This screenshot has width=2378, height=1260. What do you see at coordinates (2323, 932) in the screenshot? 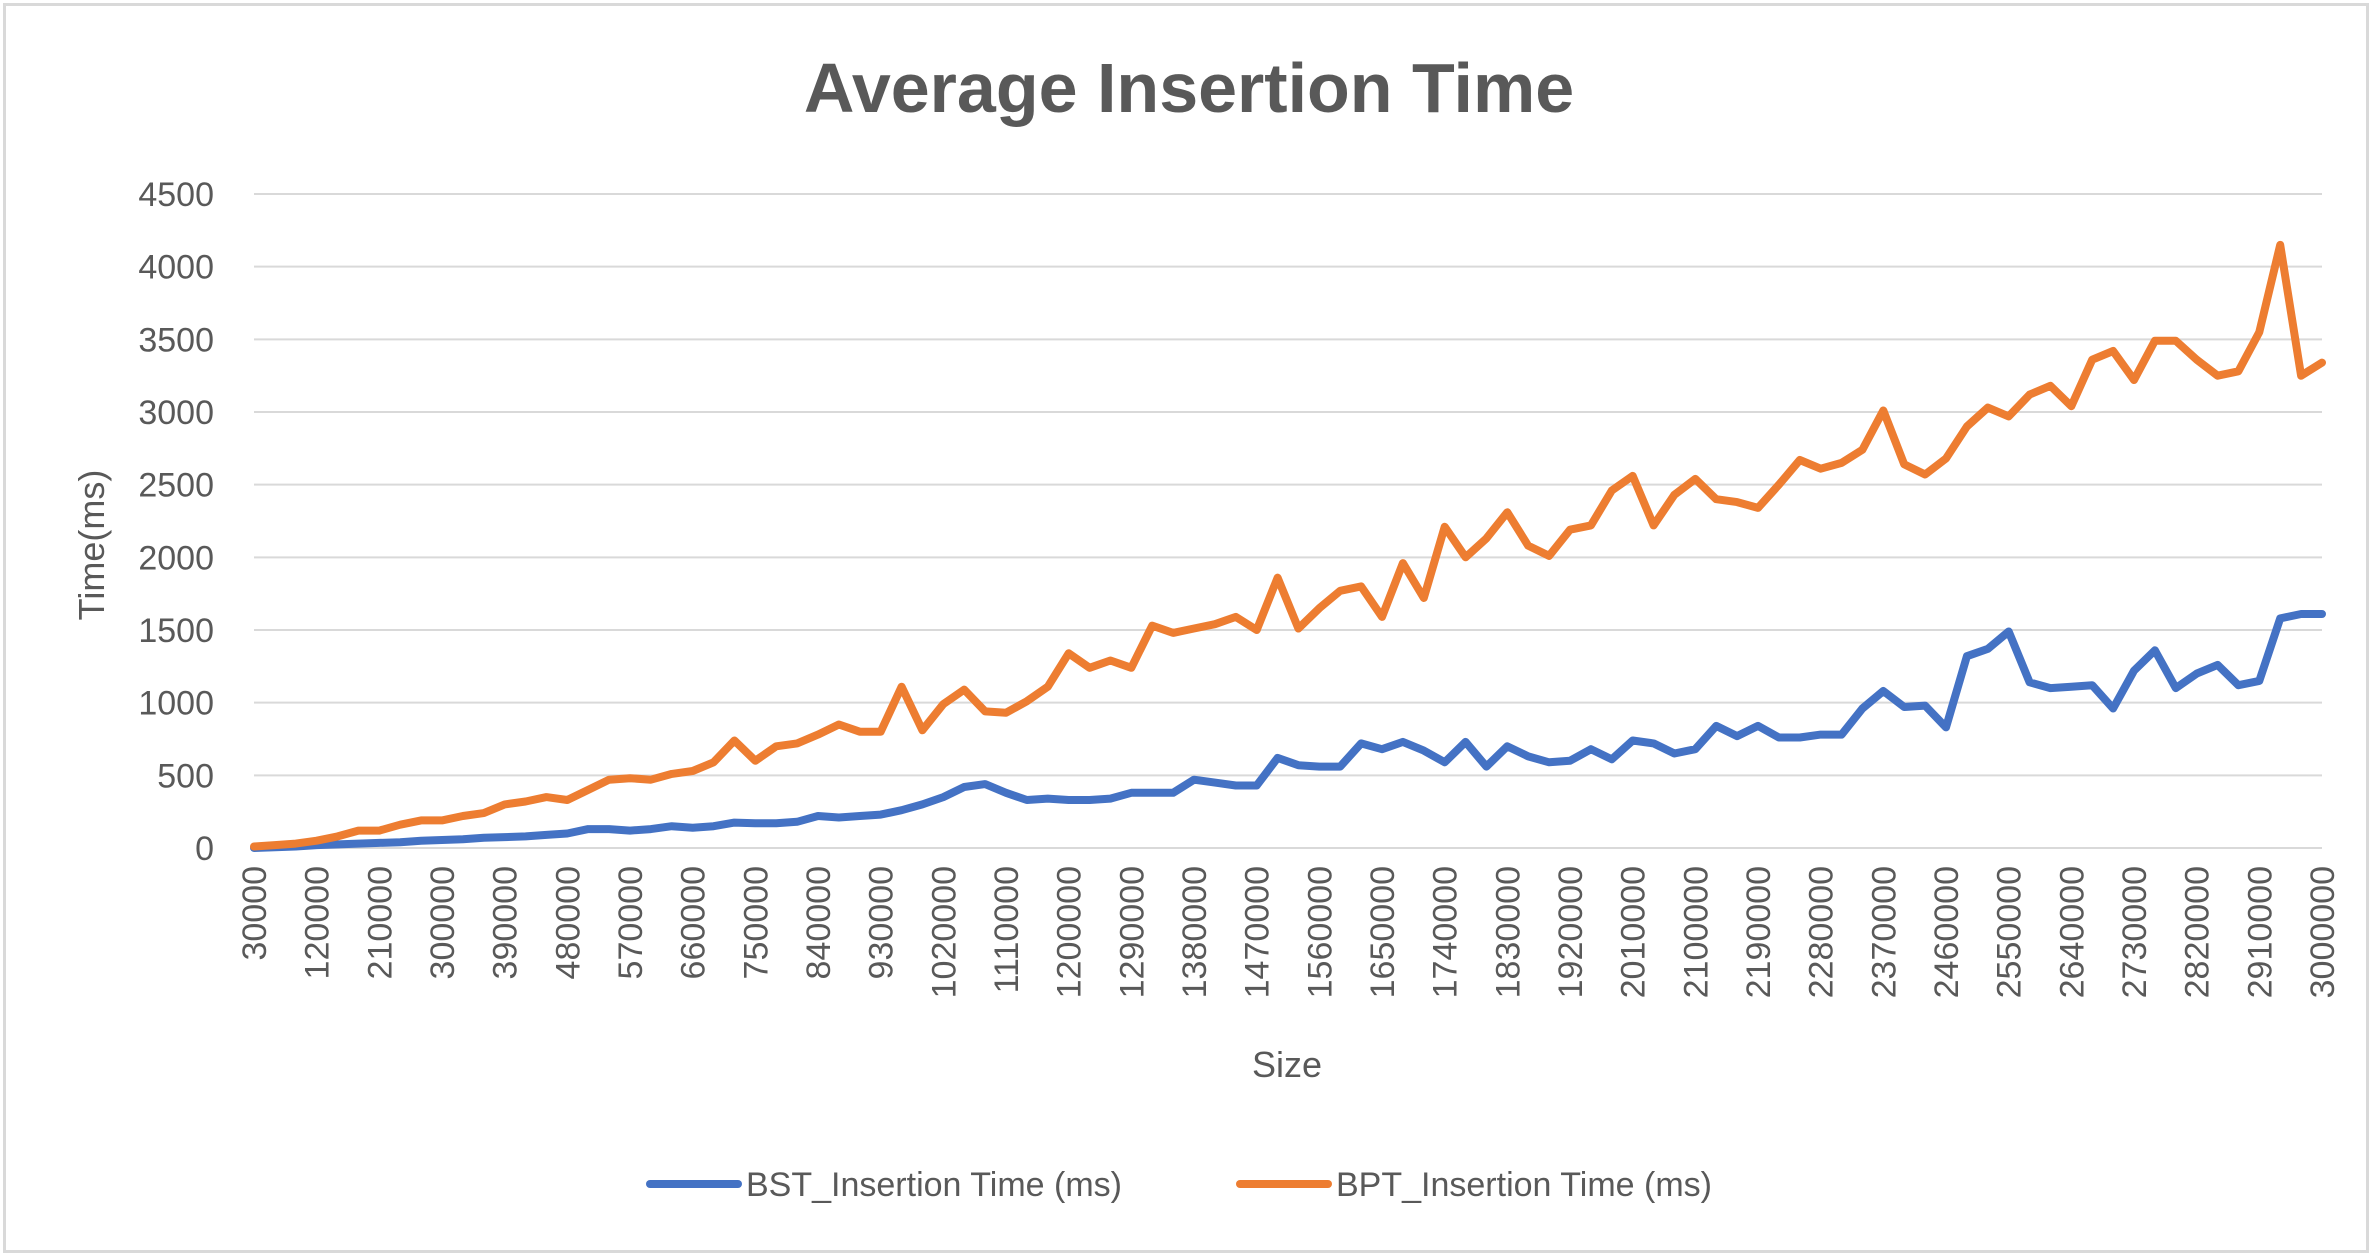
I see `x-tick-label: 3000000` at bounding box center [2323, 932].